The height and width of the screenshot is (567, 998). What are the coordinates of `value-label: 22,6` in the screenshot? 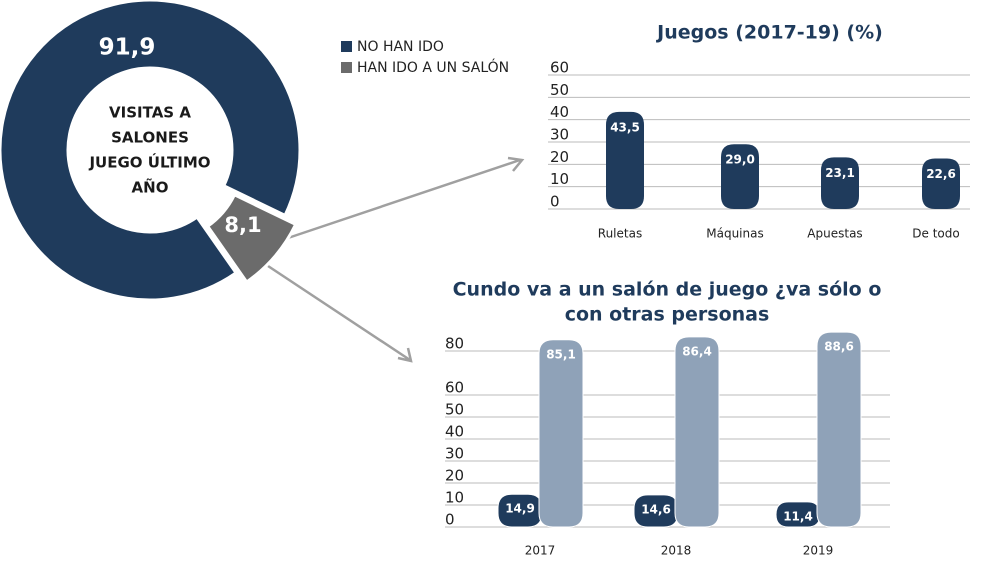 It's located at (941, 174).